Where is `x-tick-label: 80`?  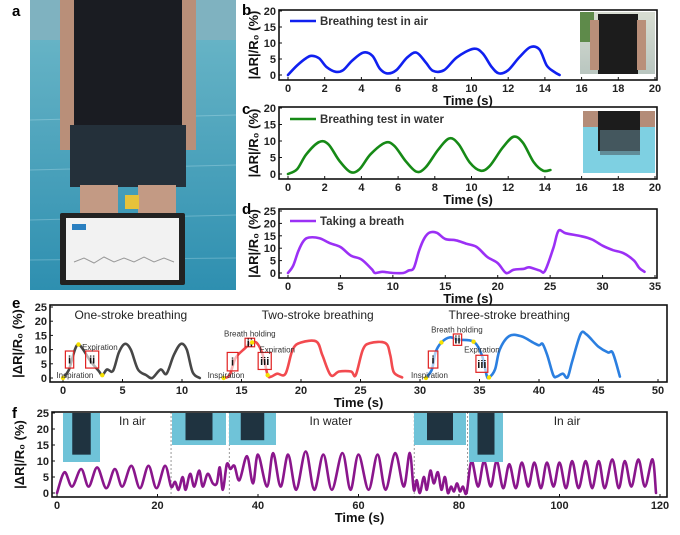 x-tick-label: 80 is located at coordinates (459, 506).